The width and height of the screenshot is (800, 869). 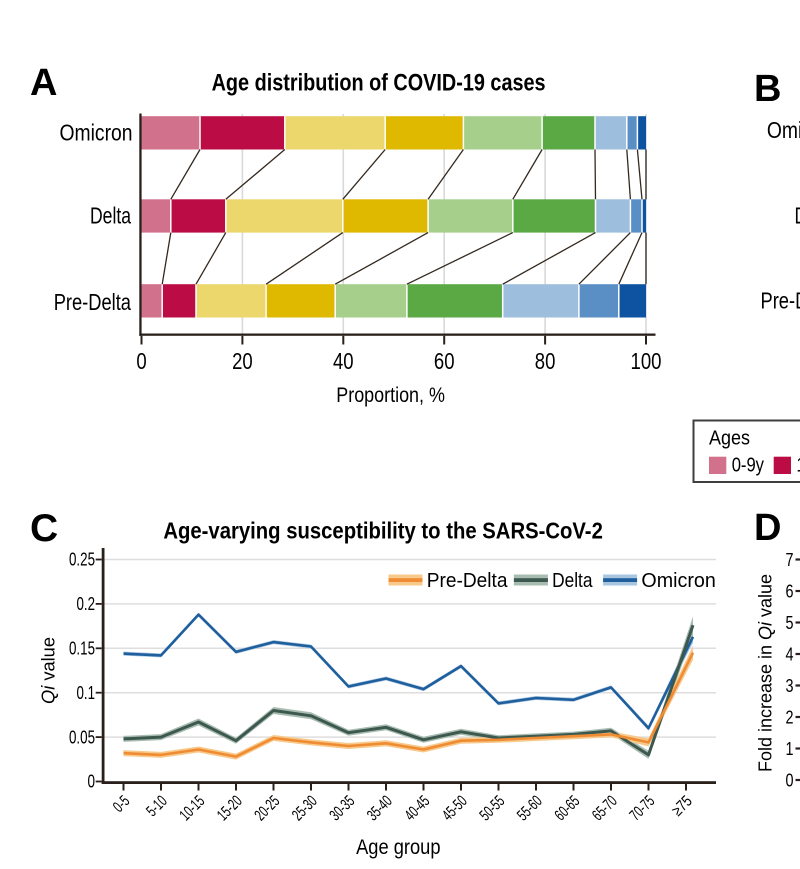 I want to click on svg-text: 100, so click(x=646, y=361).